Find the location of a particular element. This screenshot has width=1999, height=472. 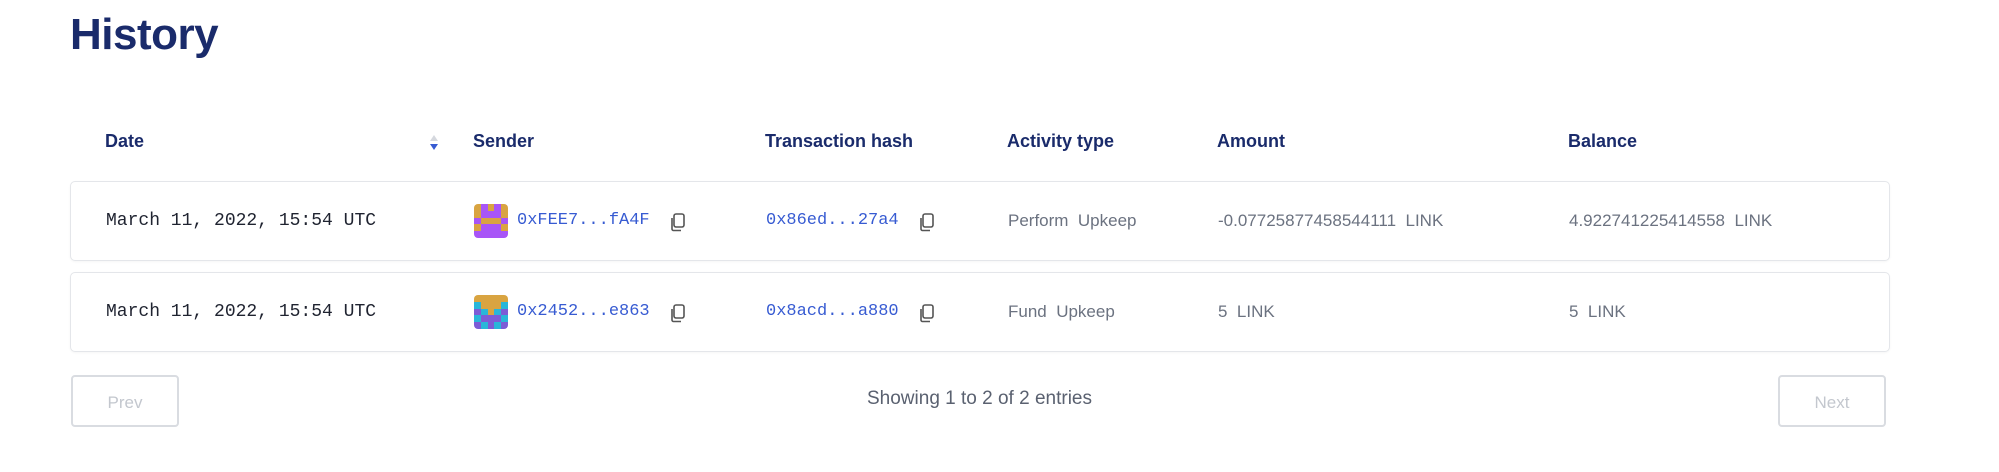

prev-button: Prev is located at coordinates (125, 401).